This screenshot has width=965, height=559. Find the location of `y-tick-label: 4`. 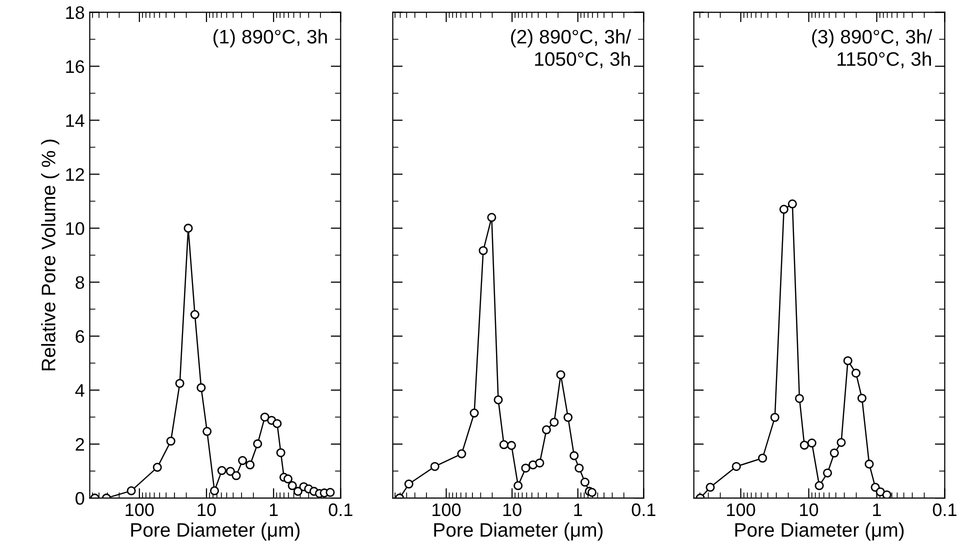

y-tick-label: 4 is located at coordinates (79, 390).